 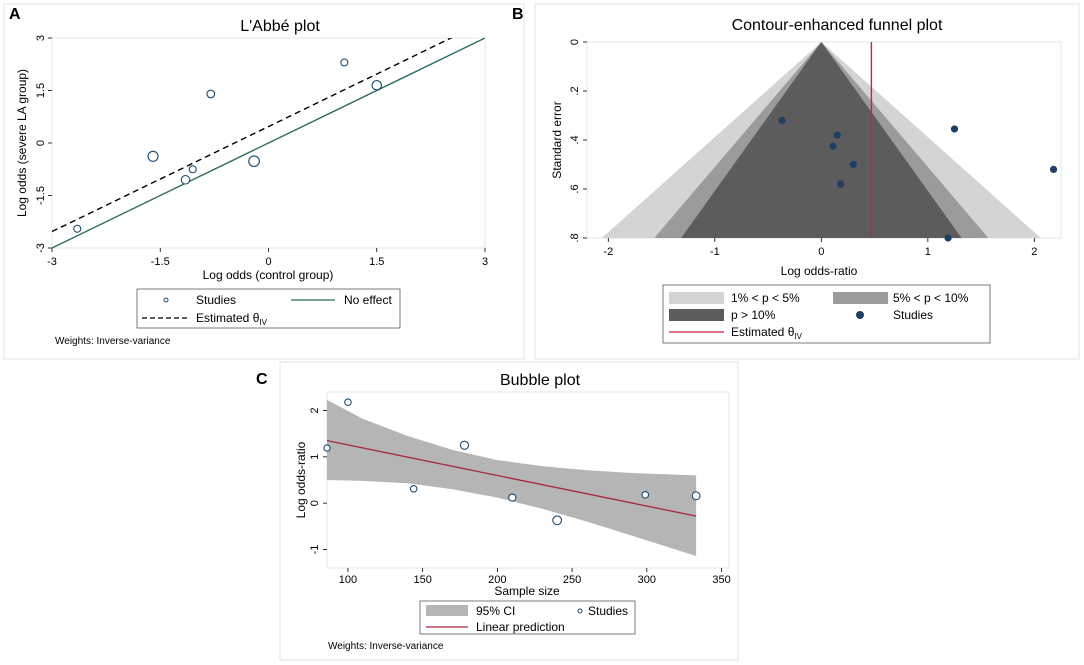 I want to click on c-x-tick-label-0: 100, so click(x=348, y=580).